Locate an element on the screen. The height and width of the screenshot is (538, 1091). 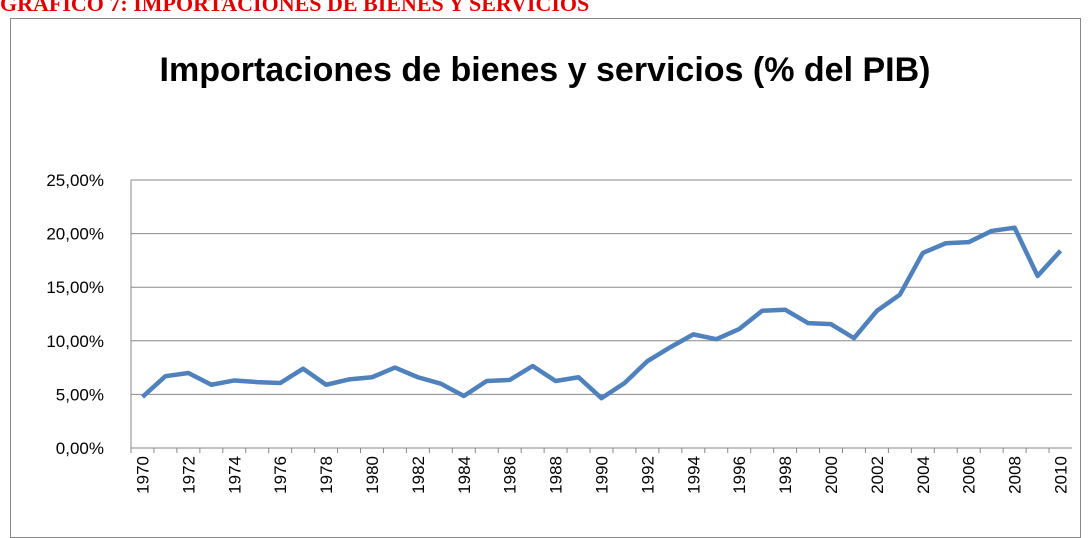
x-tick-label: 2006 is located at coordinates (969, 475).